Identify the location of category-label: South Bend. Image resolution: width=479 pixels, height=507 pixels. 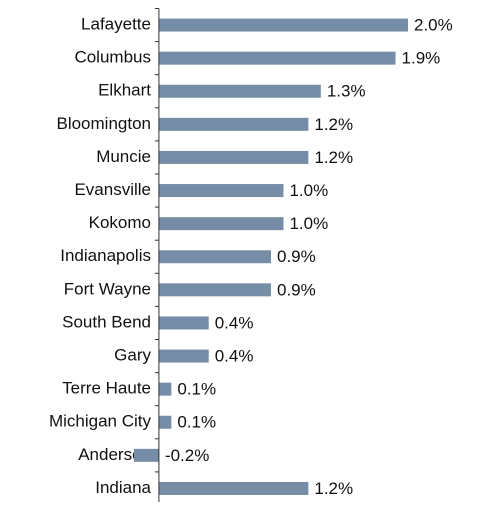
(106, 321).